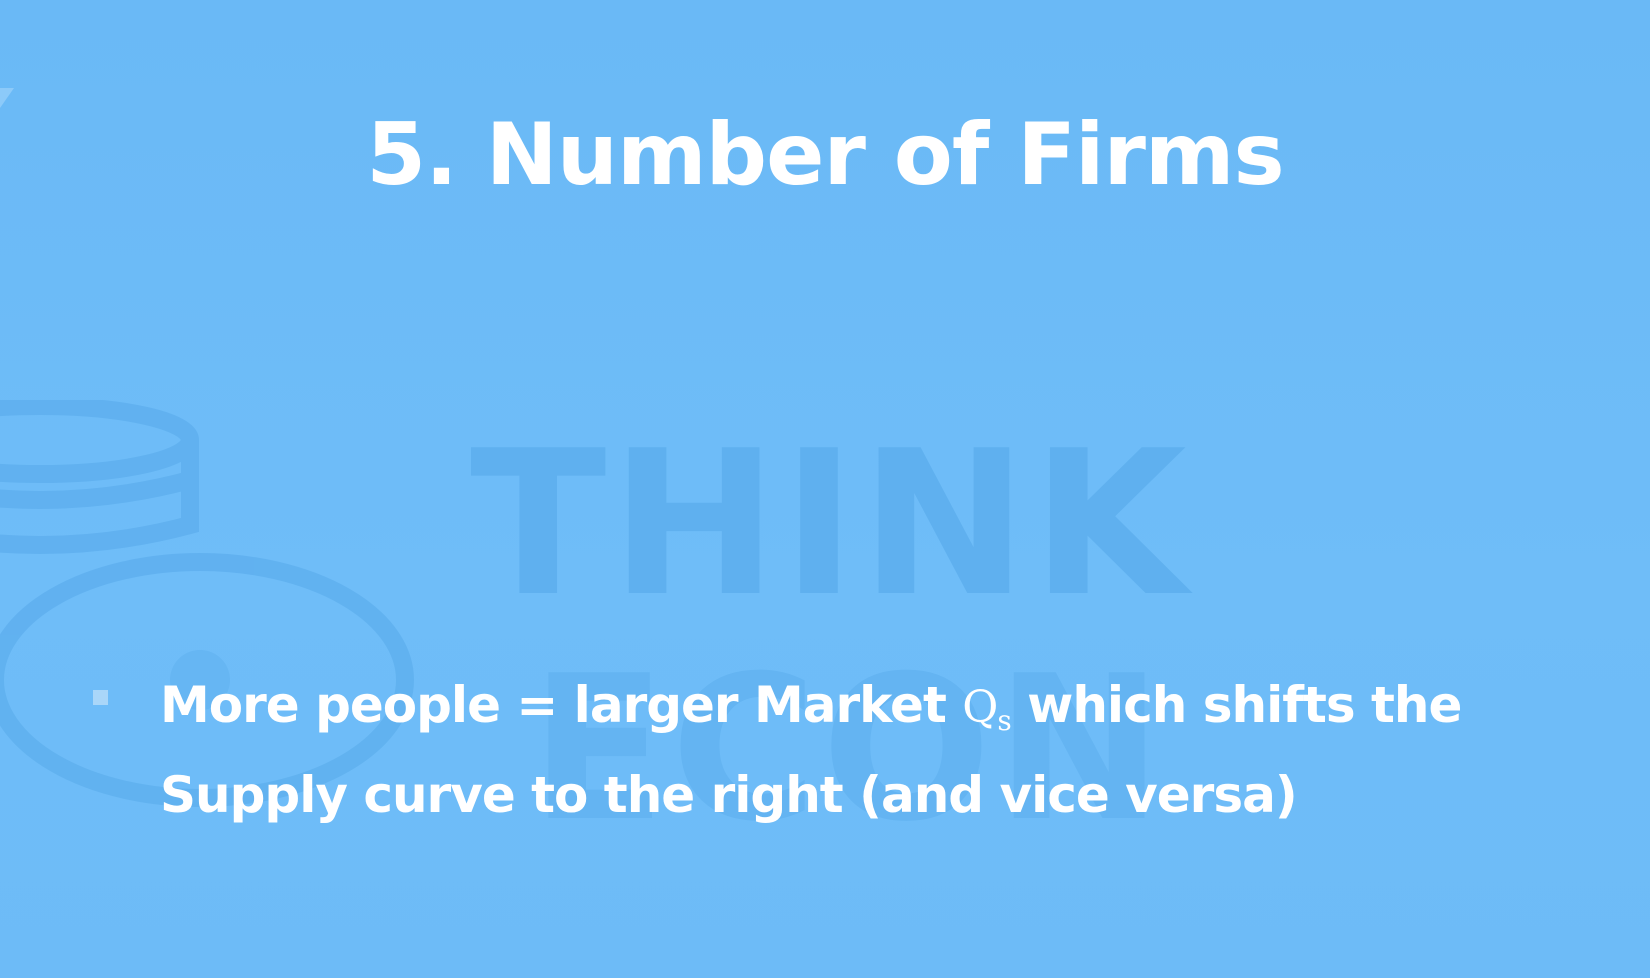 The image size is (1650, 978). I want to click on quantity-supplied-symbol: Qs, so click(986, 709).